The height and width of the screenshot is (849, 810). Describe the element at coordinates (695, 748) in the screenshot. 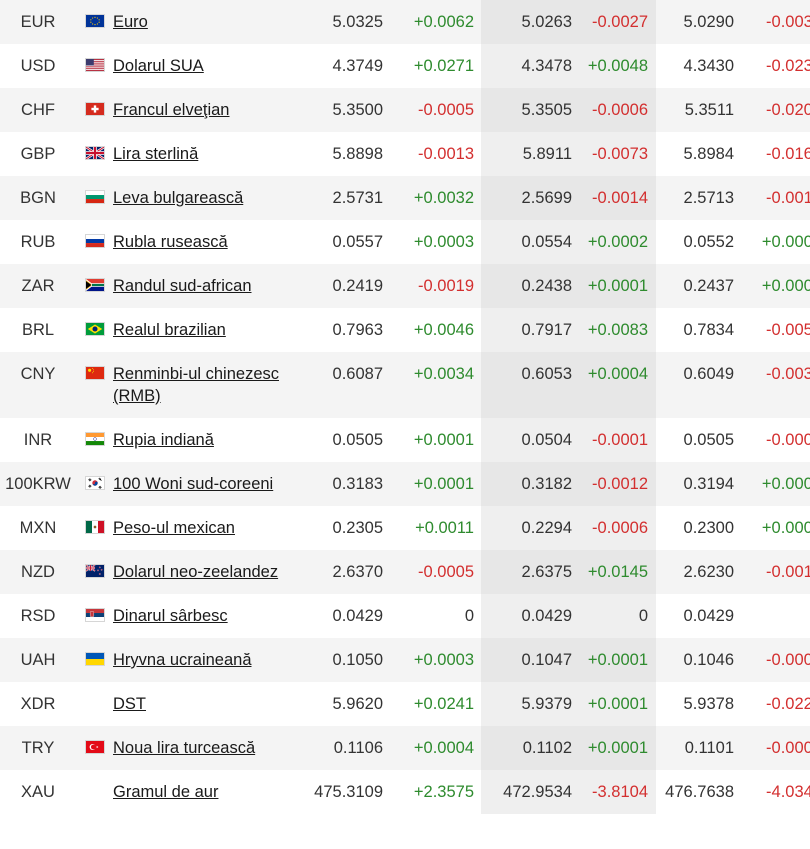

I see `rate-3: 0.1101` at that location.